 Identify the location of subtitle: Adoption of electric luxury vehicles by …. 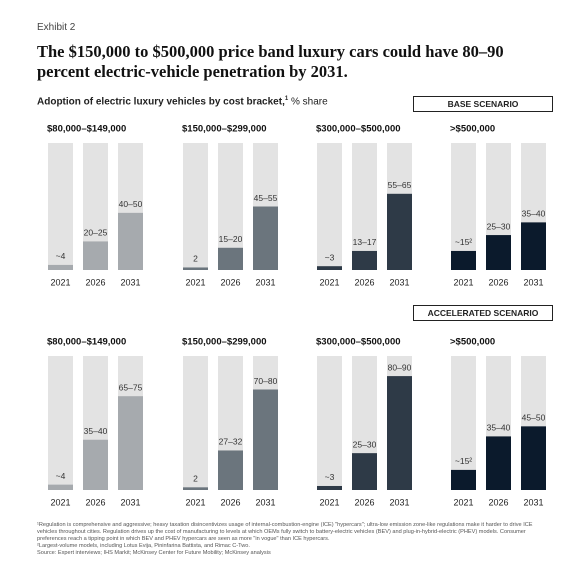
(182, 101).